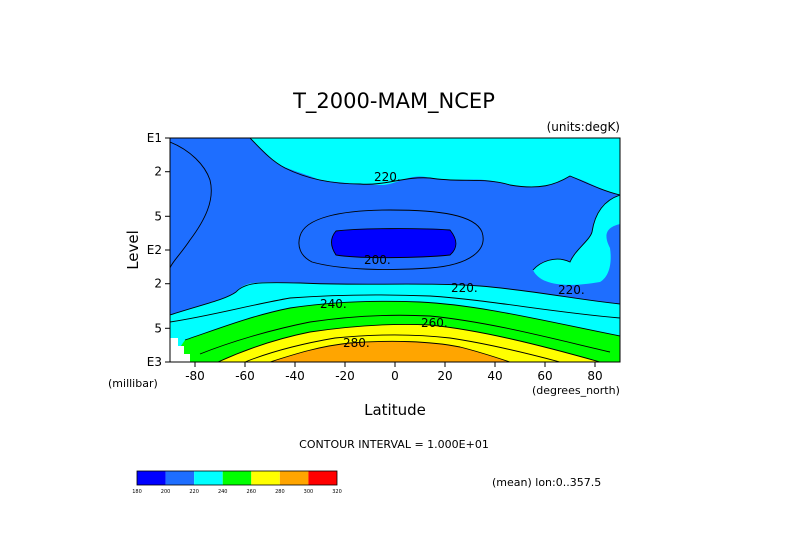  What do you see at coordinates (194, 492) in the screenshot?
I see `colorbar-label: 220` at bounding box center [194, 492].